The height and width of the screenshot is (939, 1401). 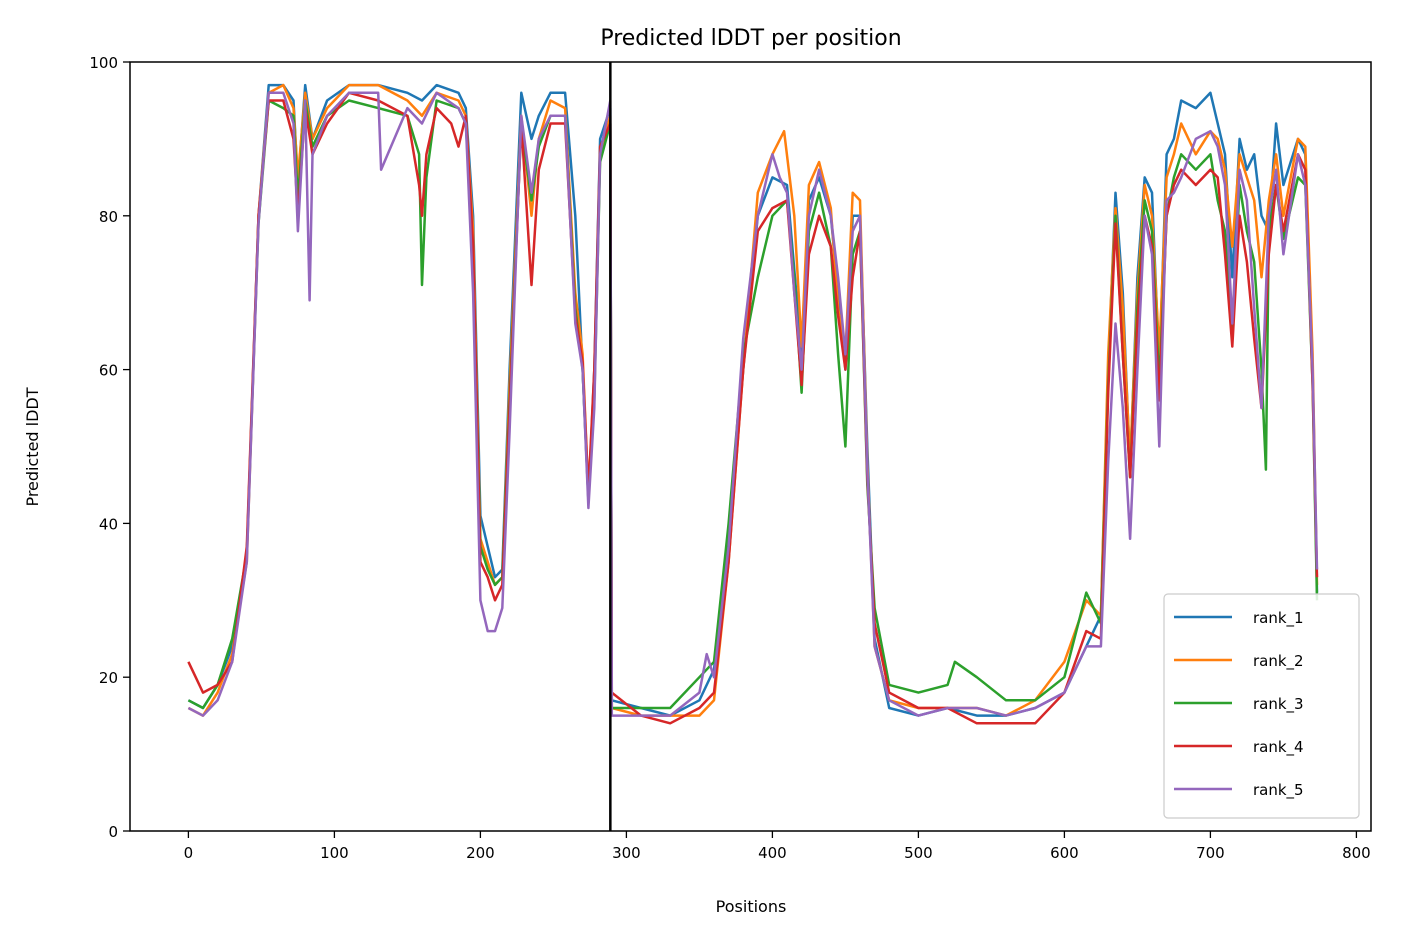 What do you see at coordinates (108, 678) in the screenshot?
I see `y-tick-label: 20` at bounding box center [108, 678].